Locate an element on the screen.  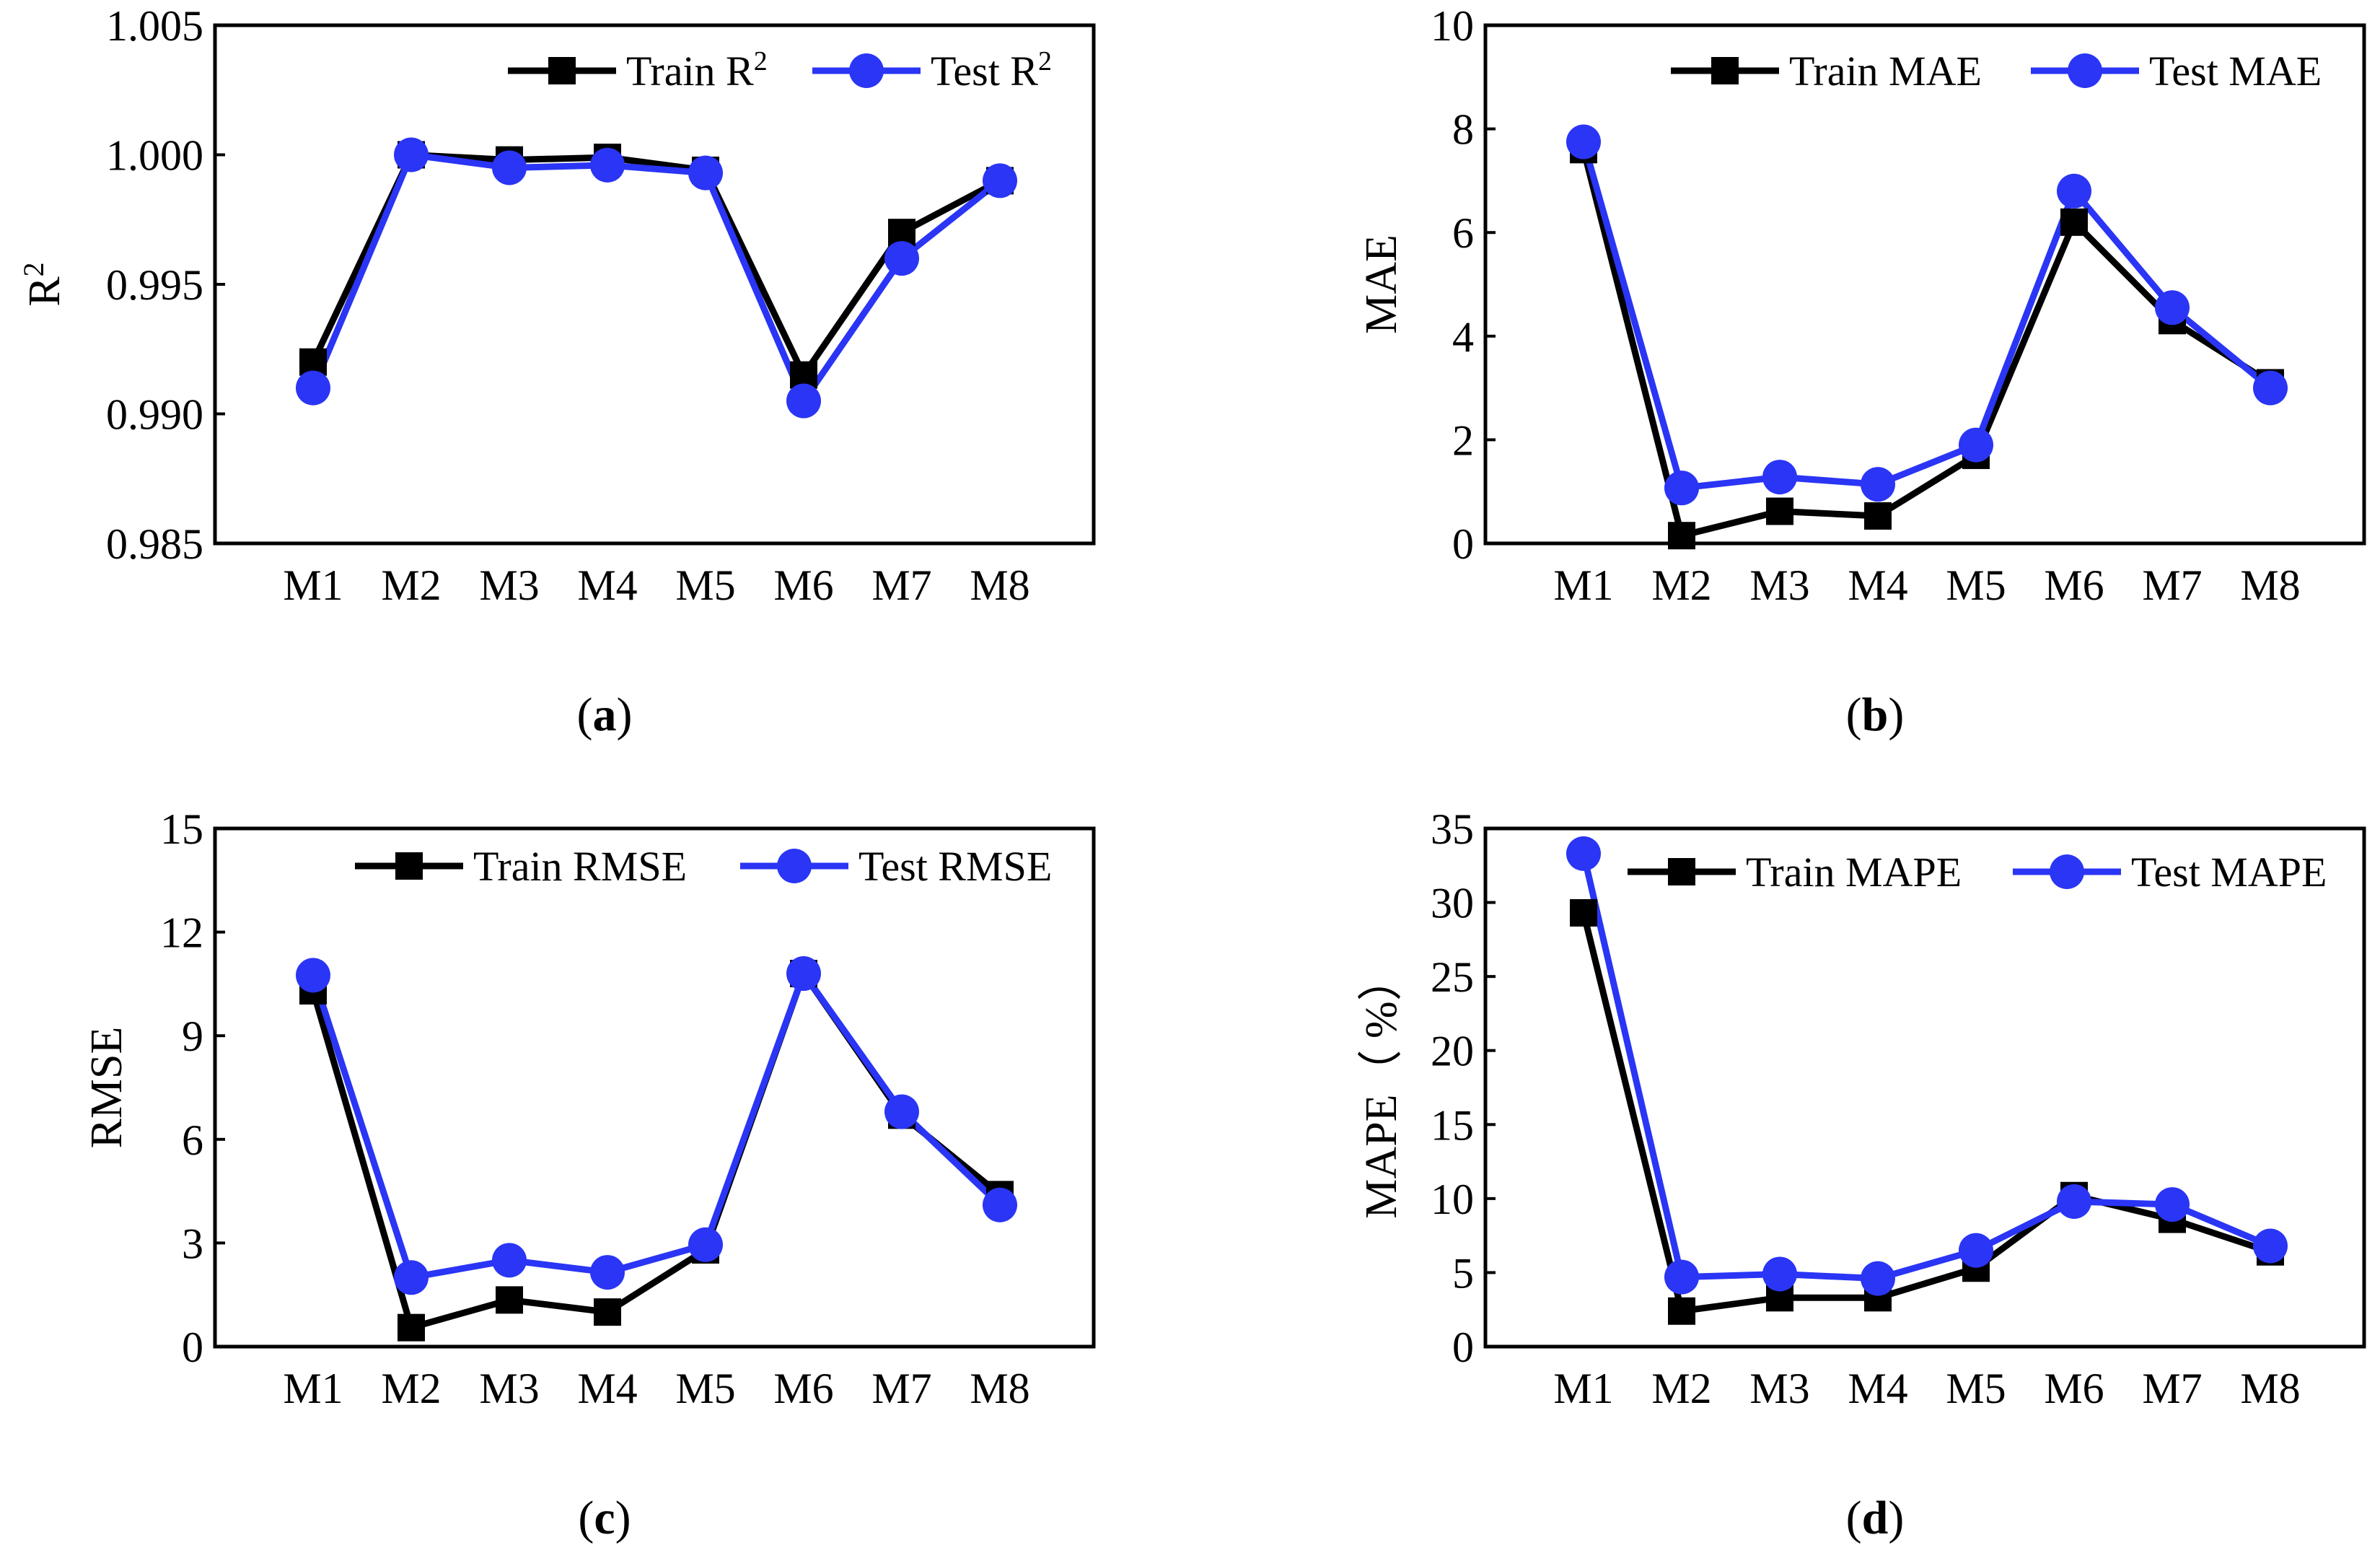
legend-train-label: Train MAE is located at coordinates (1885, 71).